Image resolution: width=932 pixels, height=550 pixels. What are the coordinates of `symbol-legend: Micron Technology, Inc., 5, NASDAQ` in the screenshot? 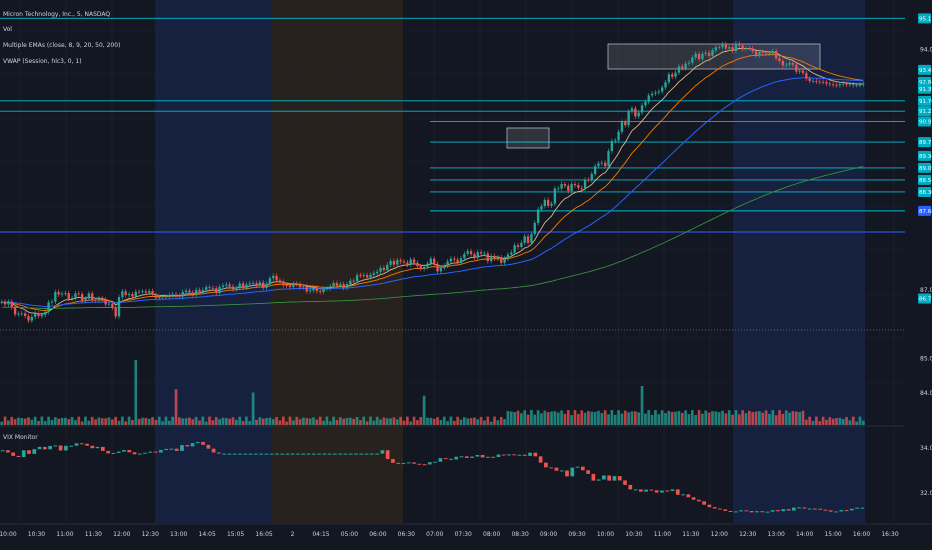 It's located at (57, 14).